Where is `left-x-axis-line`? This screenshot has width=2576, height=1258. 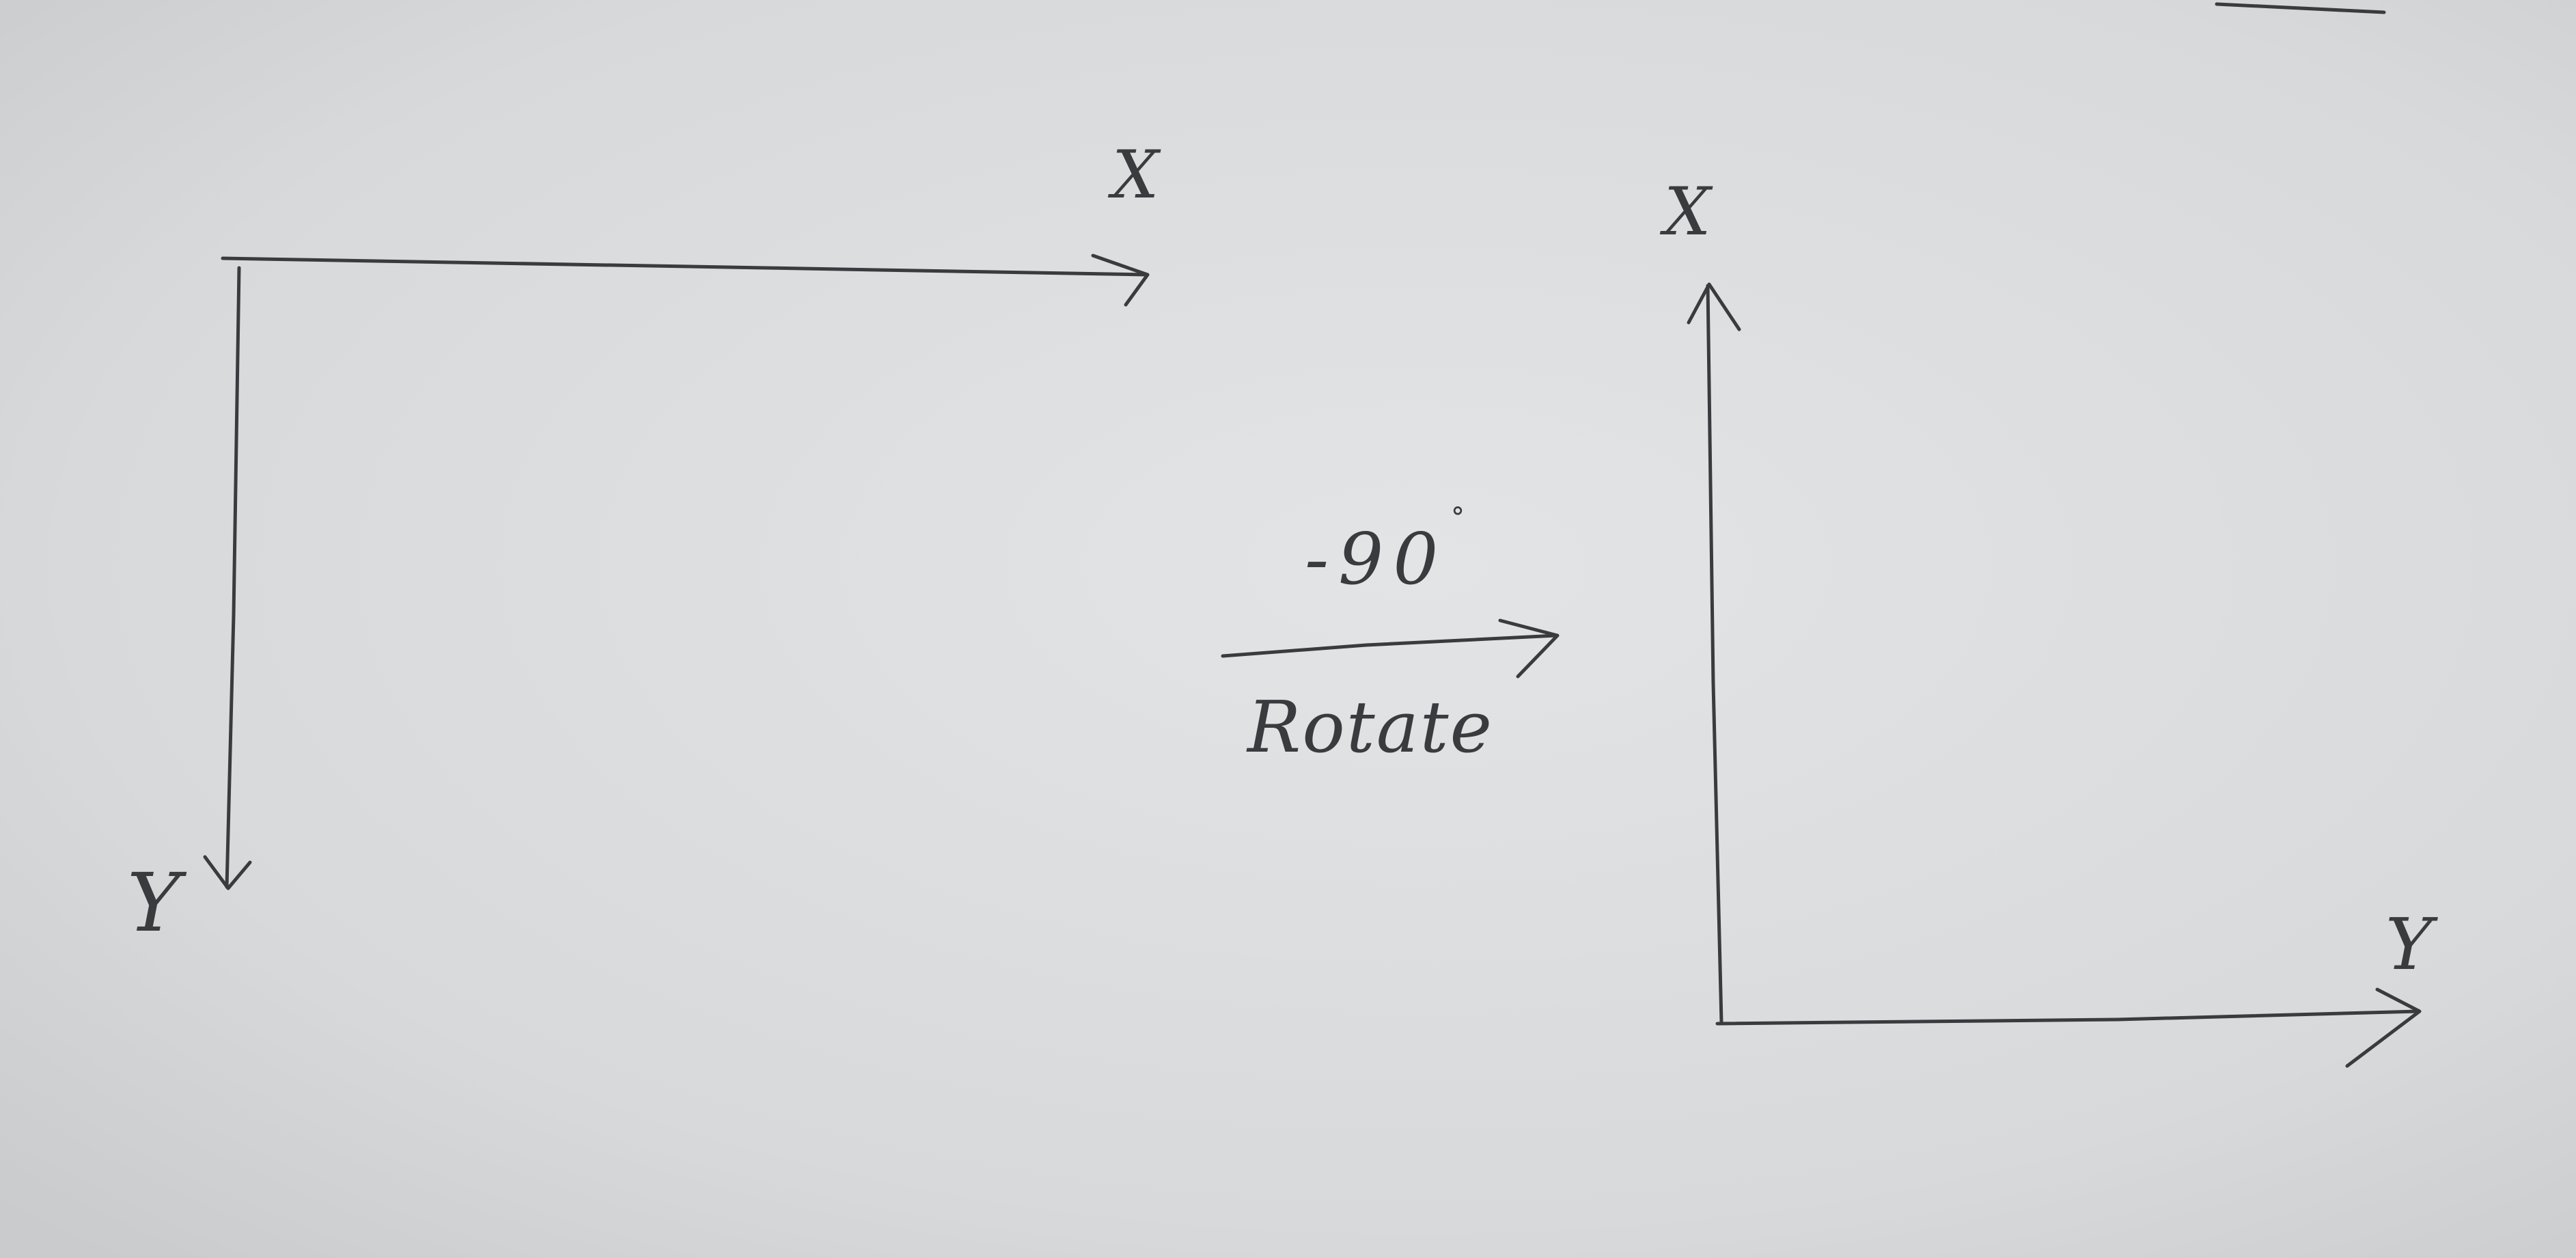 left-x-axis-line is located at coordinates (685, 266).